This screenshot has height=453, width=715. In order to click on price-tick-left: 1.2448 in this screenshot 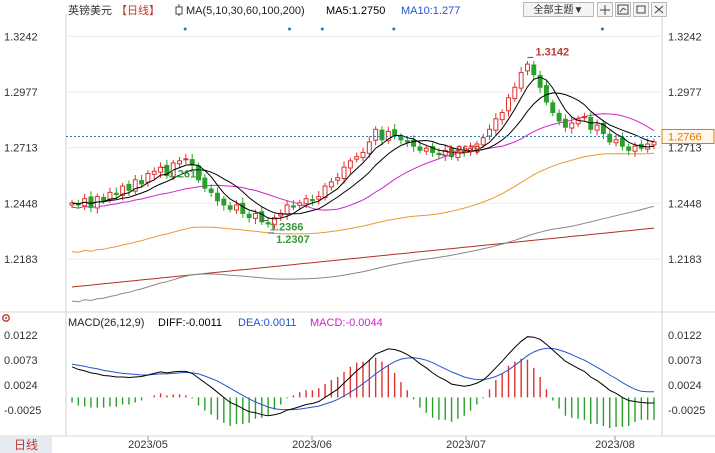, I will do `click(21, 204)`.